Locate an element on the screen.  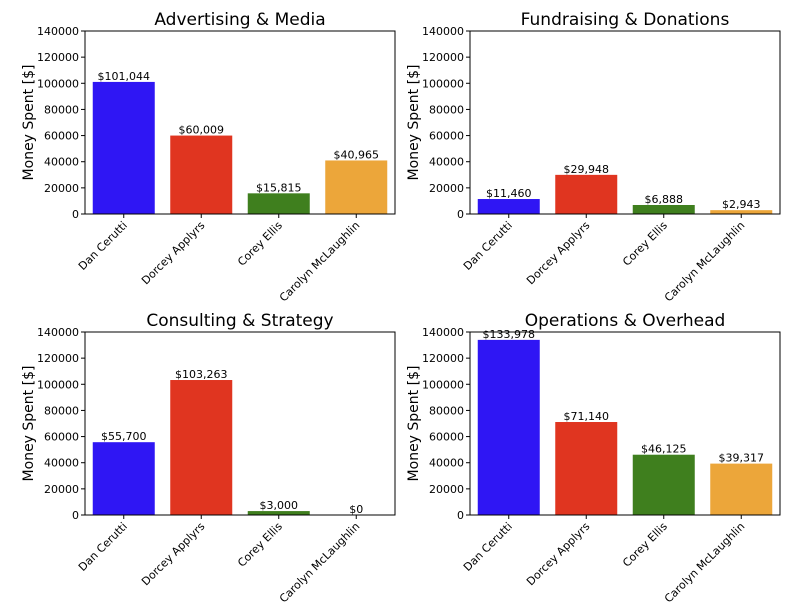
data-label-dorcey-applyrs: $29,948 is located at coordinates (587, 169).